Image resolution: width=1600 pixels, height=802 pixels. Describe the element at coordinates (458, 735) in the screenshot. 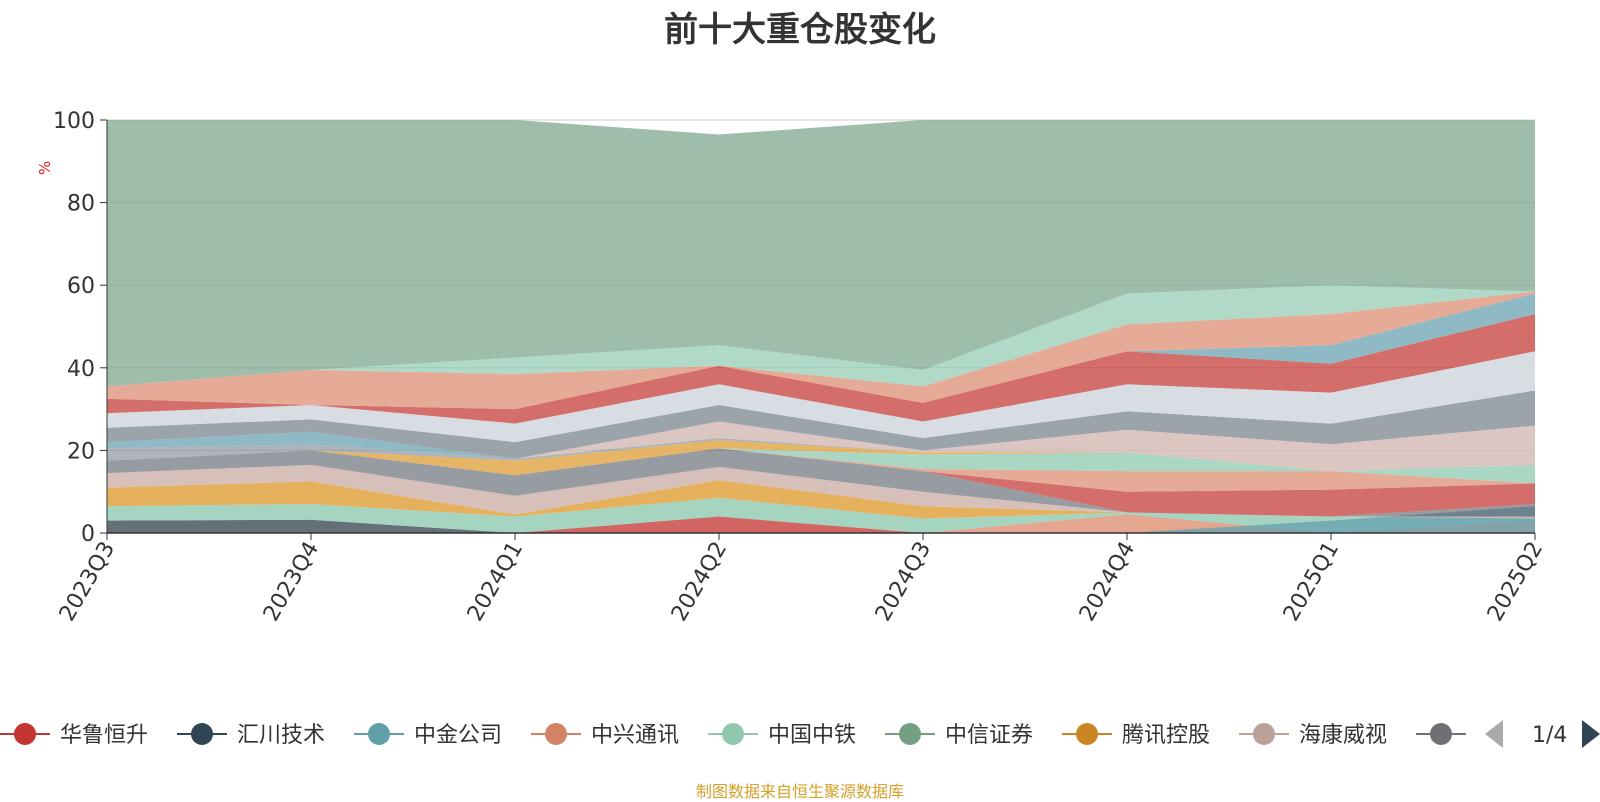

I see `legend-label: 中金公司` at that location.